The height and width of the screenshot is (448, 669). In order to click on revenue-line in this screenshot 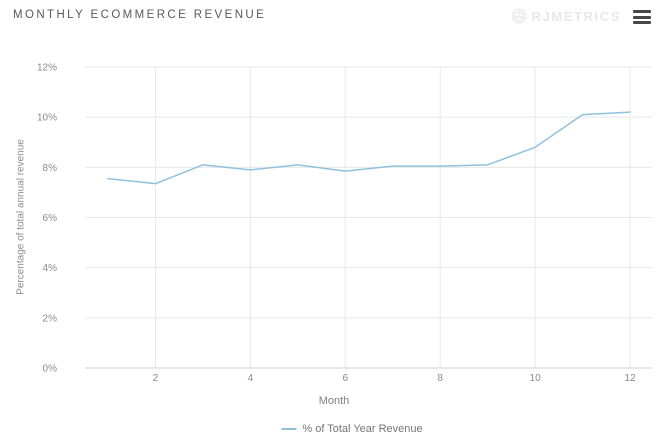, I will do `click(369, 148)`.